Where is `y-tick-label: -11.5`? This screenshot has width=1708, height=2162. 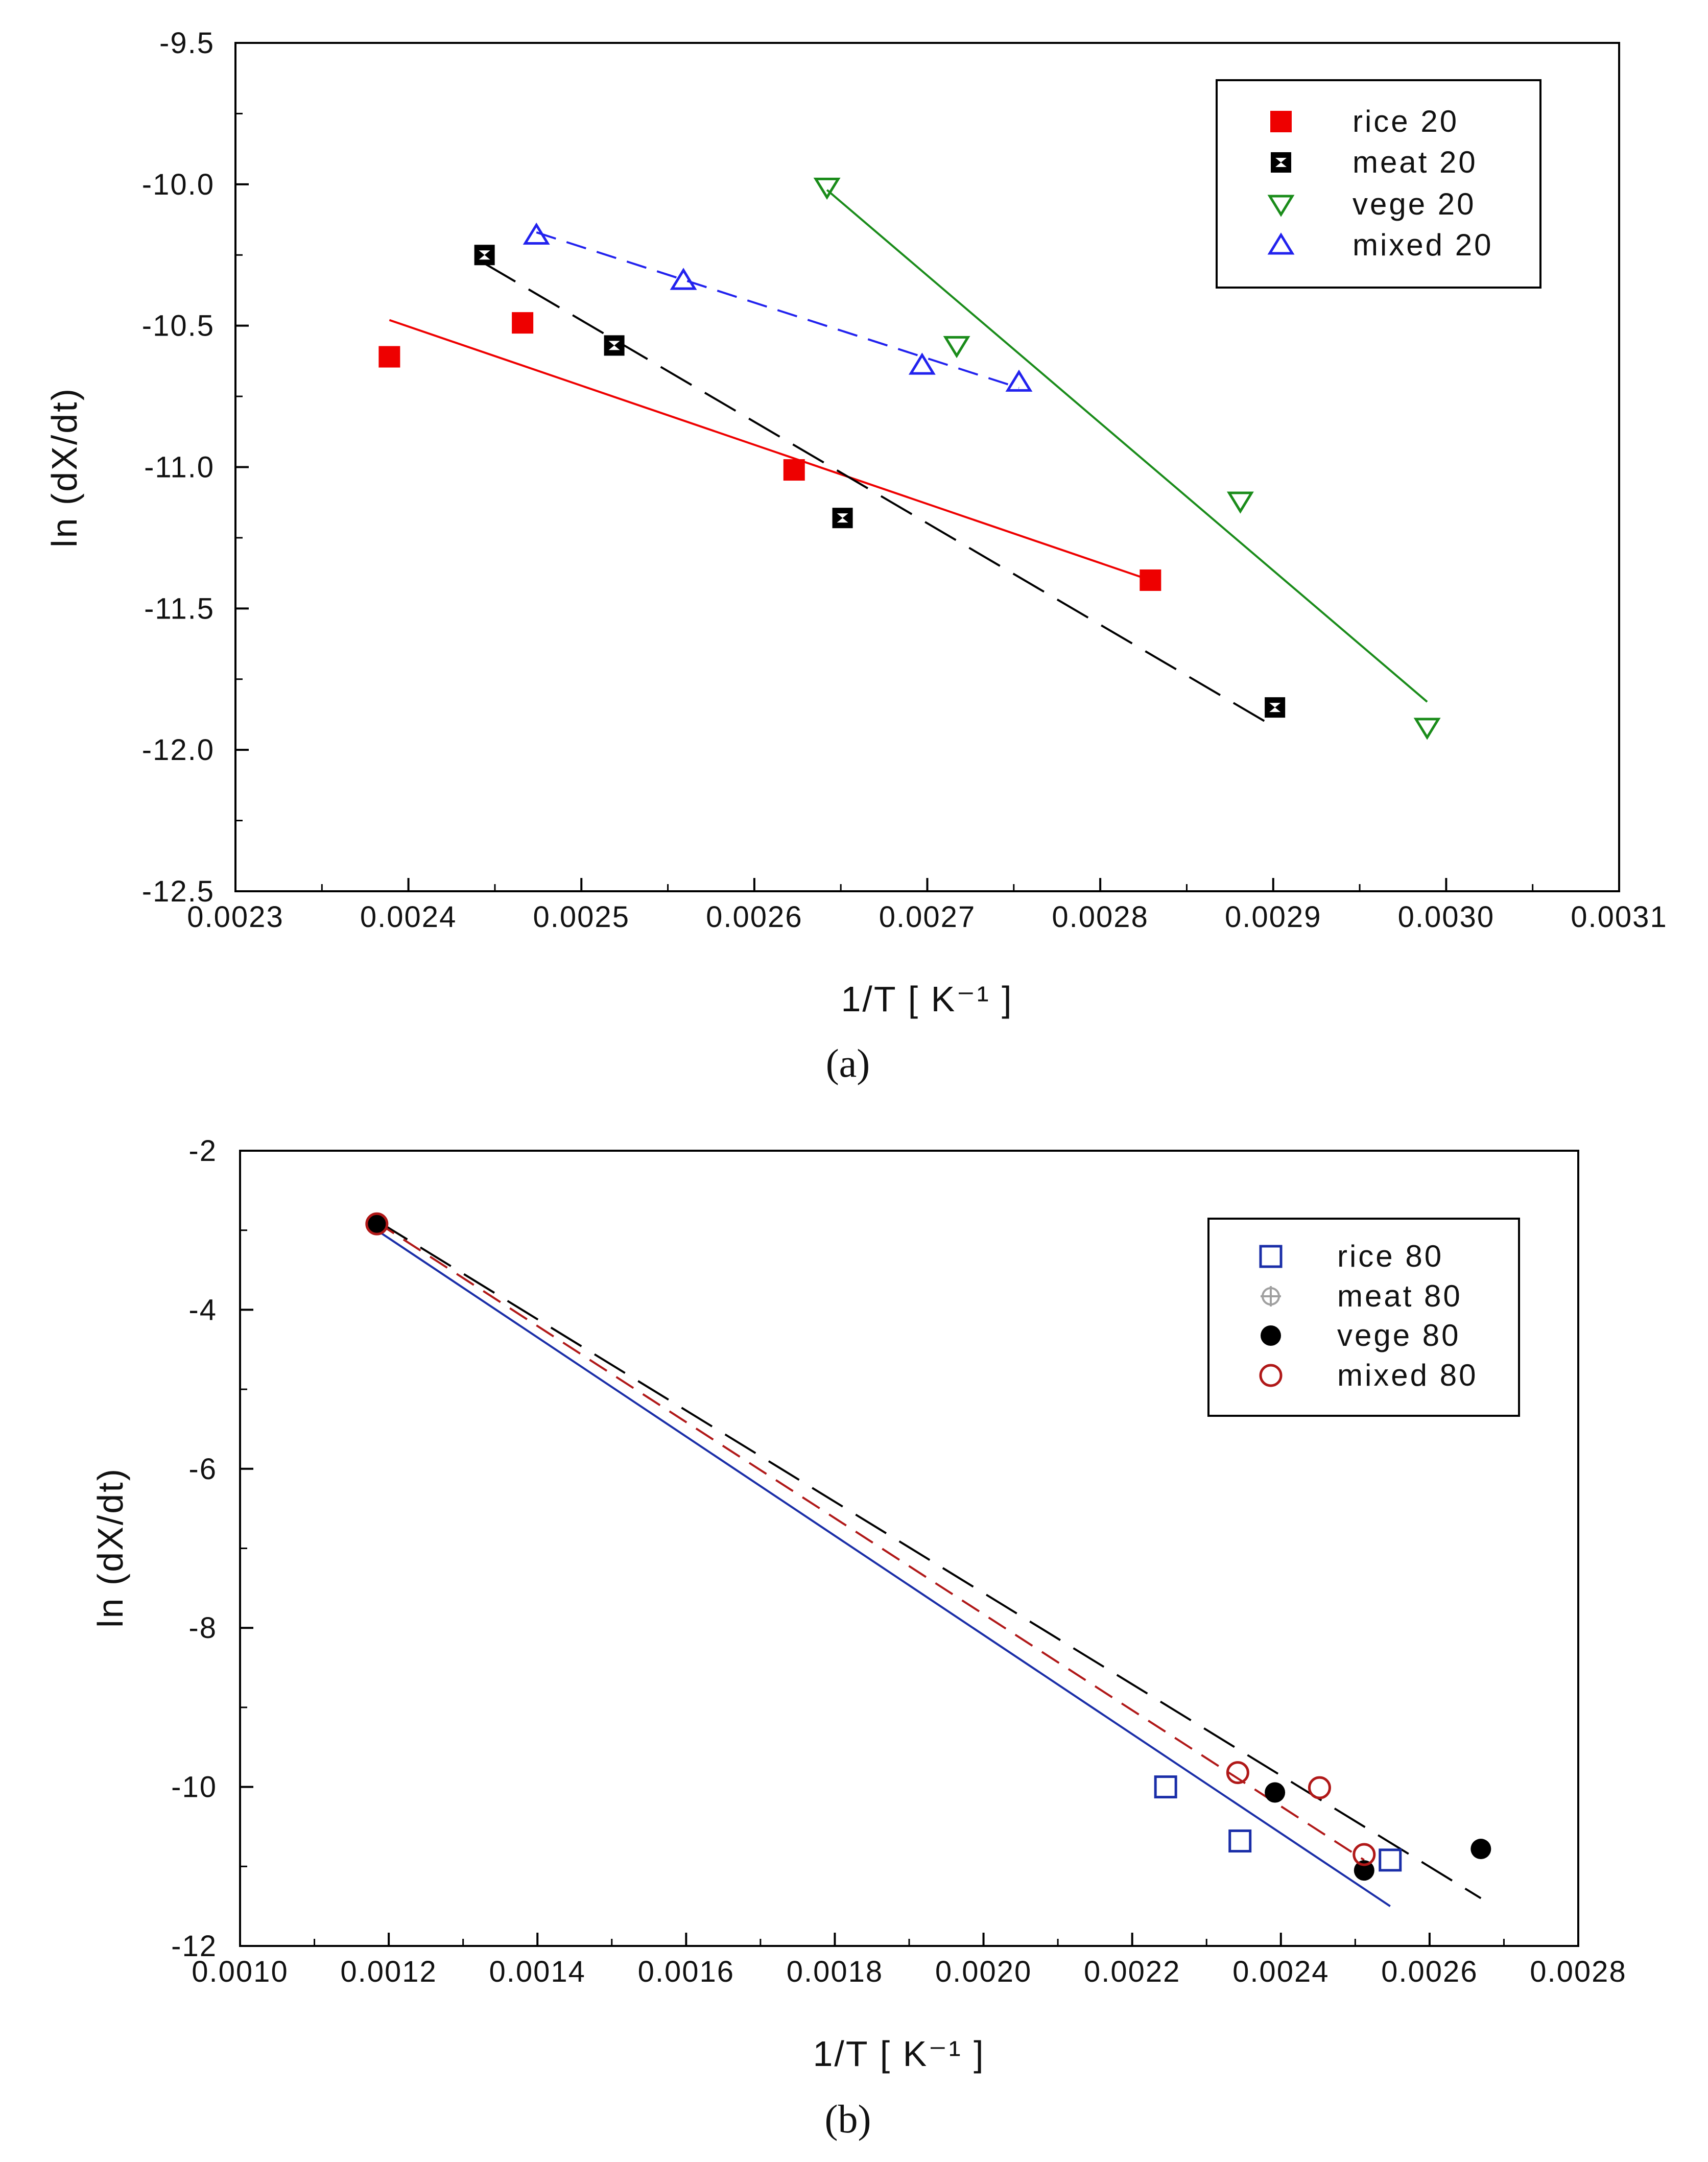
y-tick-label: -11.5 is located at coordinates (179, 609).